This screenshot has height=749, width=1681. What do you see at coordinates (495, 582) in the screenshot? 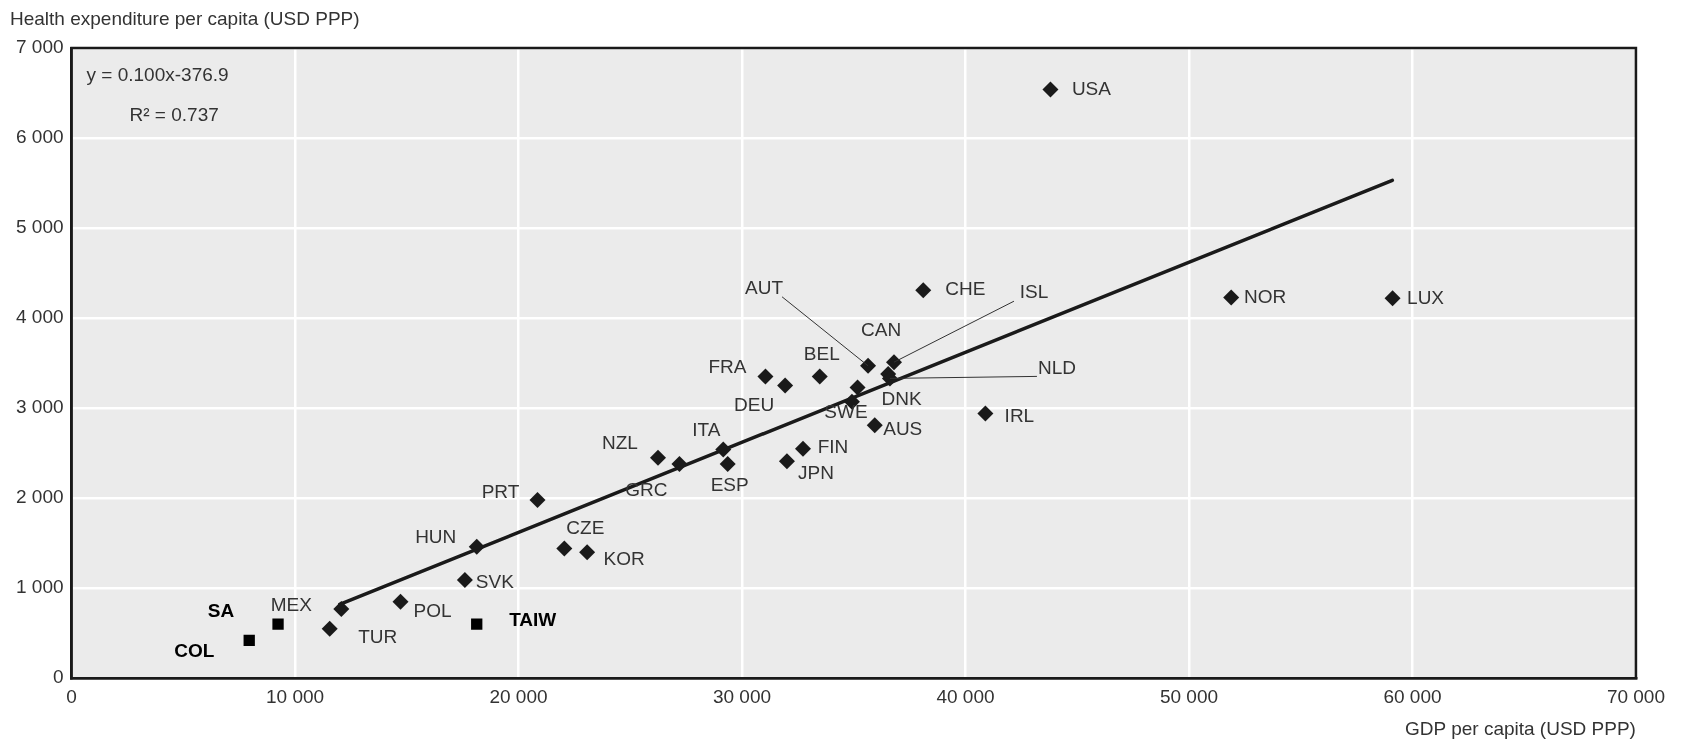
I see `annotation: SVK` at bounding box center [495, 582].